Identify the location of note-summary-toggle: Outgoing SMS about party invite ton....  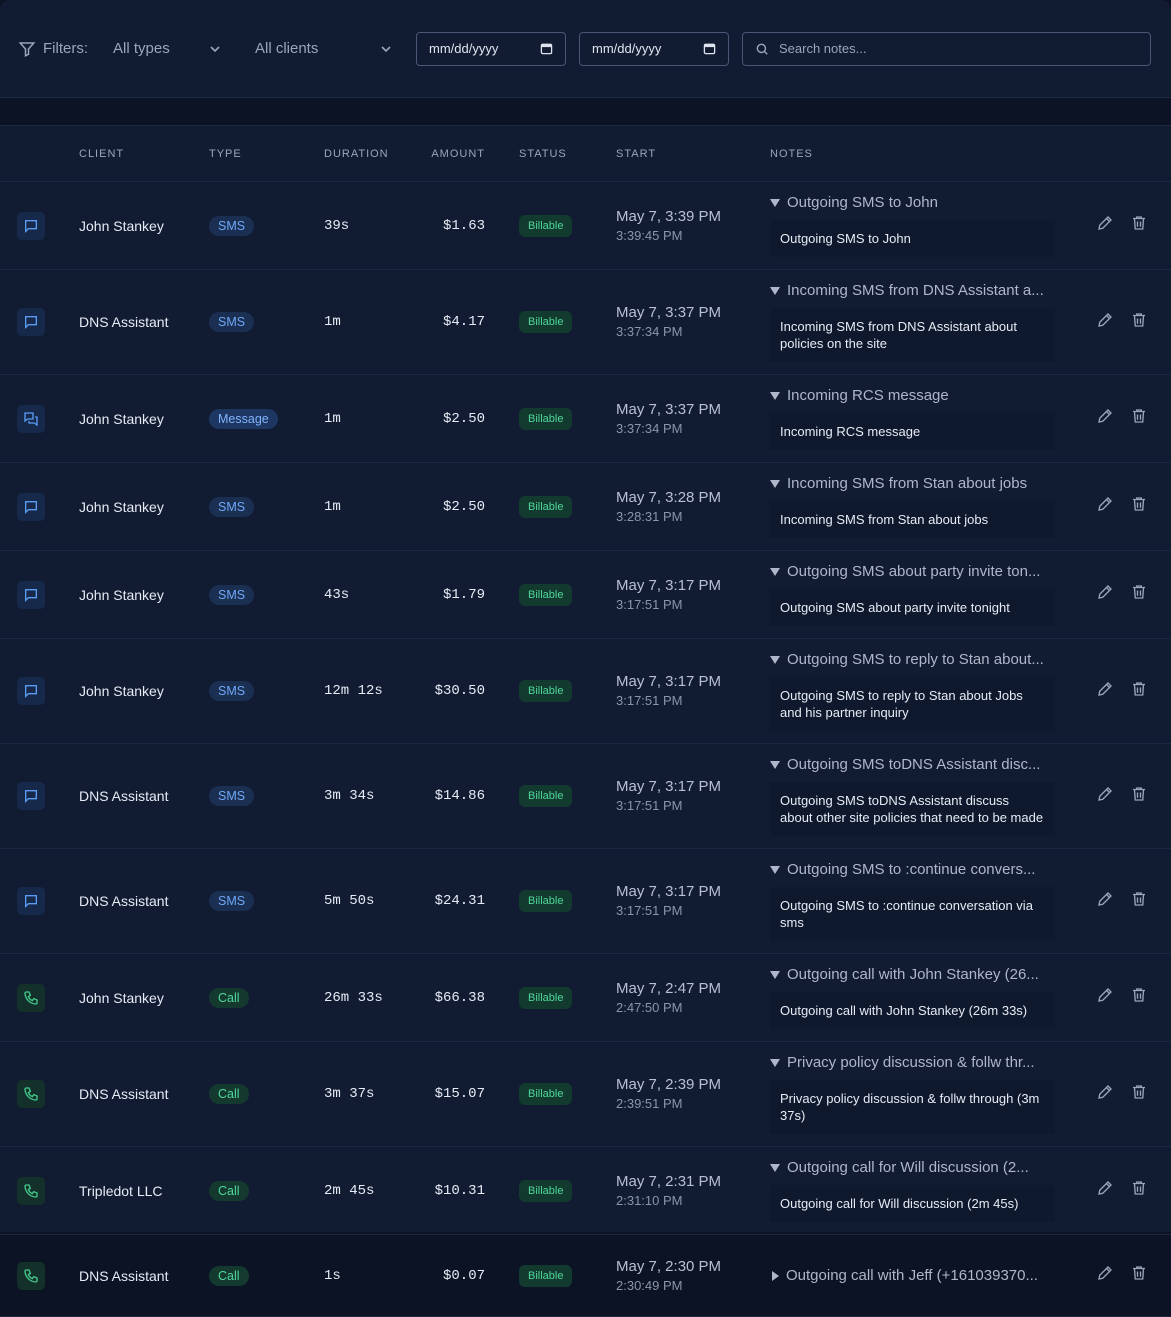
(915, 571).